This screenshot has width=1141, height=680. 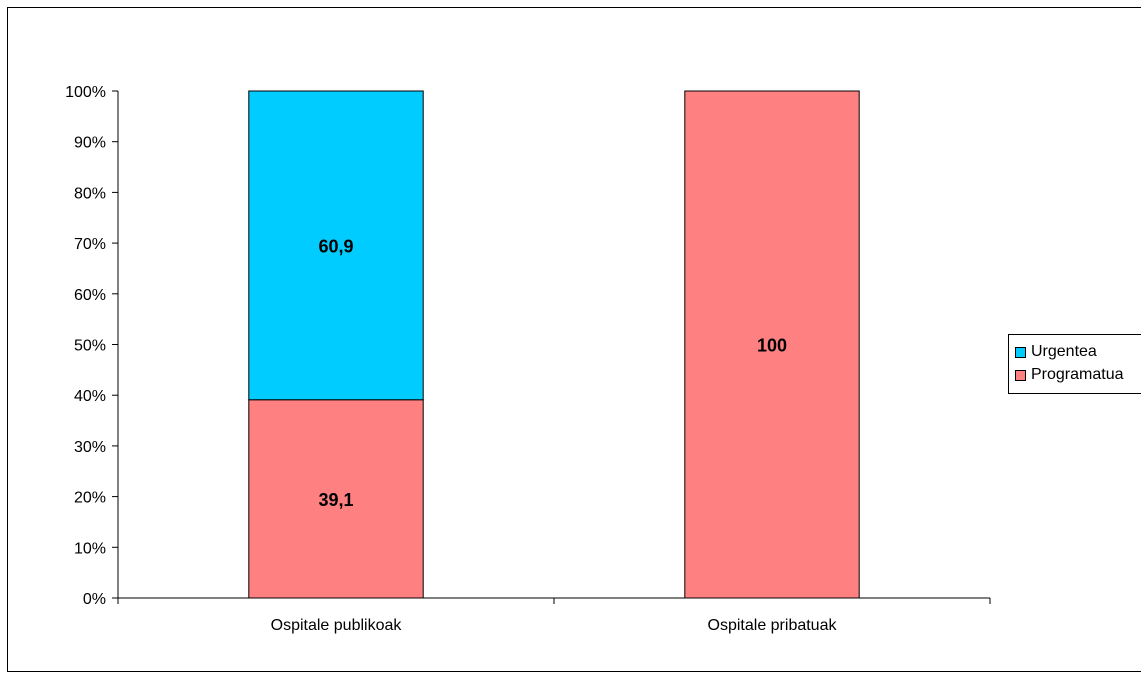 I want to click on x-category-label: Ospitale publikoak, so click(x=337, y=625).